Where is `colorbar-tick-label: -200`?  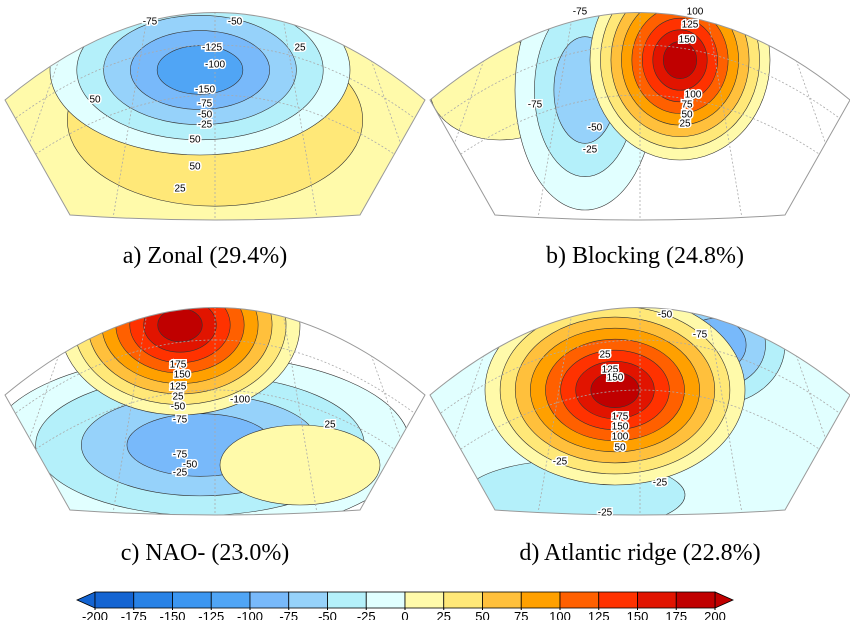
colorbar-tick-label: -200 is located at coordinates (95, 614).